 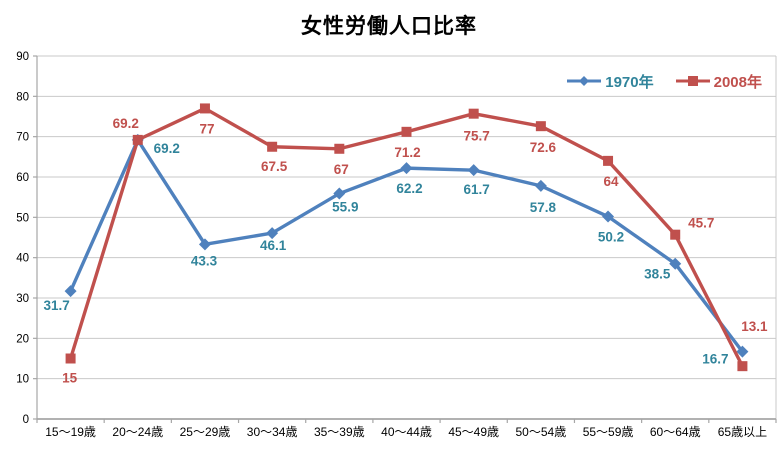 I want to click on x-axis-category-label: 45〜49歳, so click(x=473, y=432).